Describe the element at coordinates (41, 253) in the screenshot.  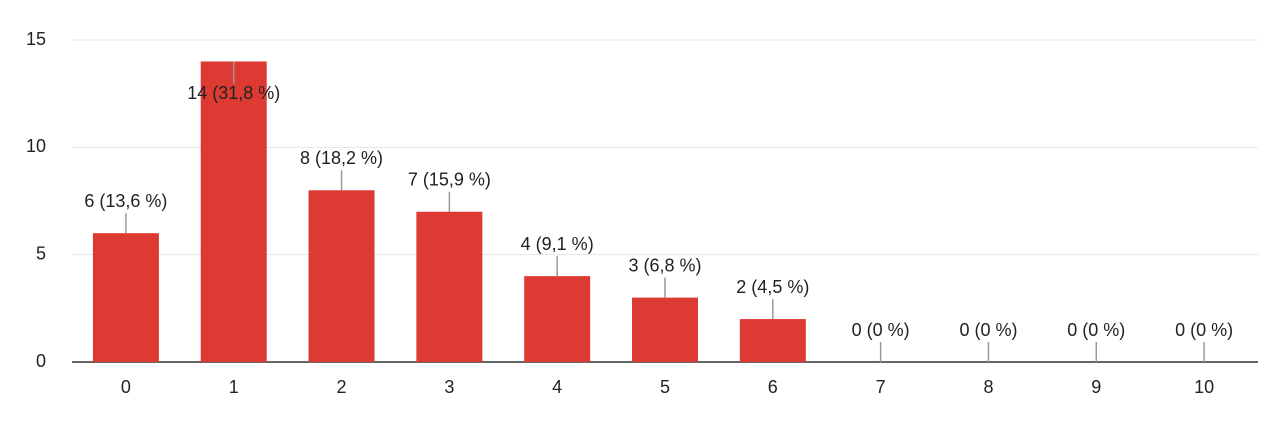
I see `y-tick-label: 5` at that location.